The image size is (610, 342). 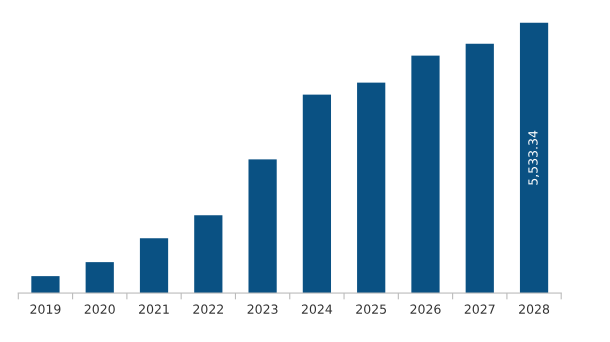 I want to click on x-tick-label: 2020, so click(x=99, y=309).